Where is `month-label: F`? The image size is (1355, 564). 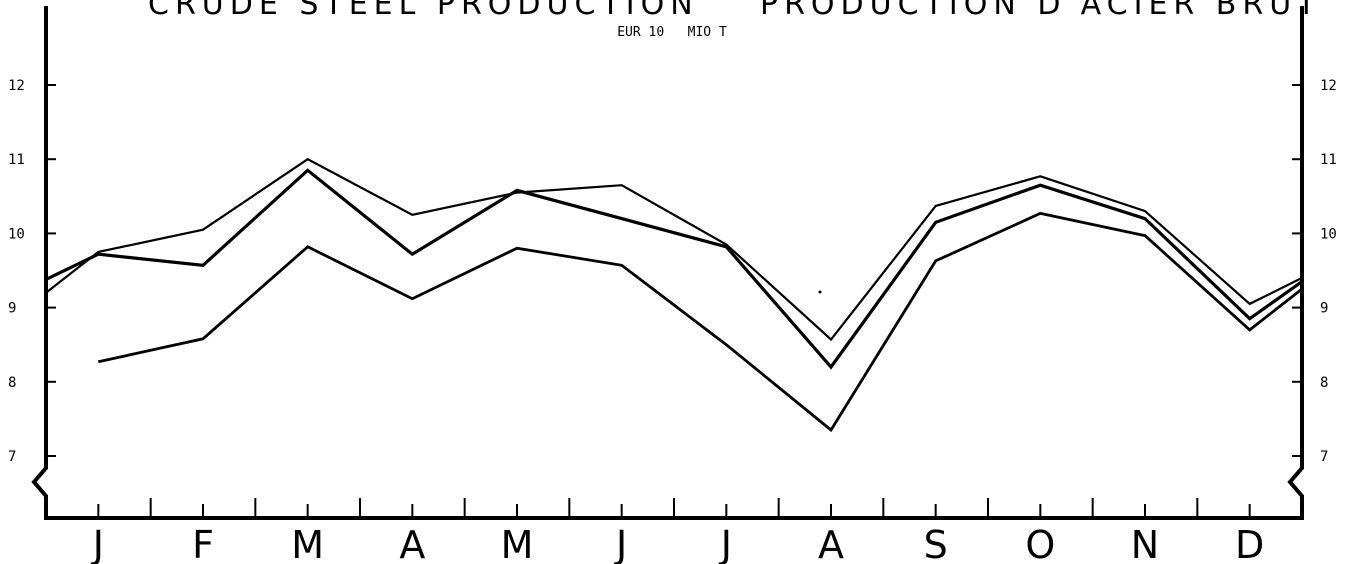 month-label: F is located at coordinates (203, 543).